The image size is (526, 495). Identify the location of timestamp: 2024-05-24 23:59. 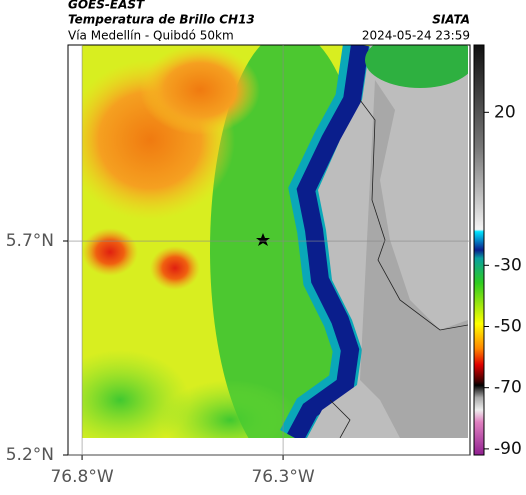
(416, 36).